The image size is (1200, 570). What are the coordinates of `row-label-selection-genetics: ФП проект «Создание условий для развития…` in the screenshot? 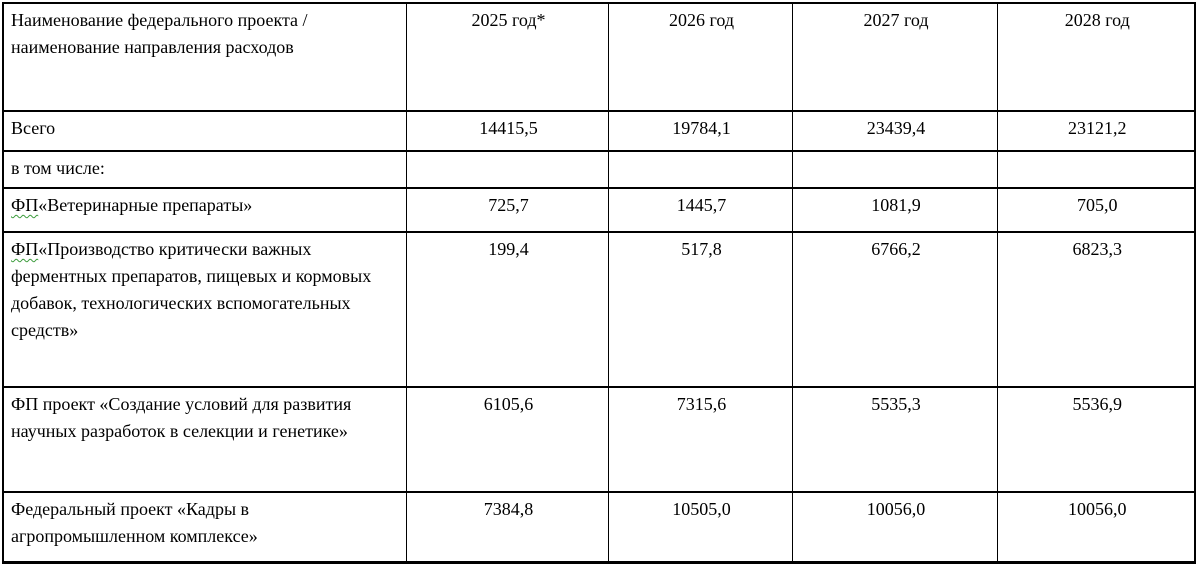 It's located at (204, 439).